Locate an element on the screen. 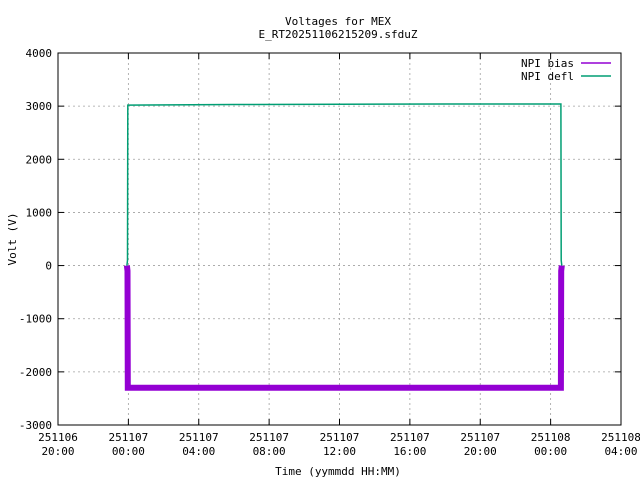 The image size is (640, 480). chart-title: Voltages for MEX is located at coordinates (338, 21).